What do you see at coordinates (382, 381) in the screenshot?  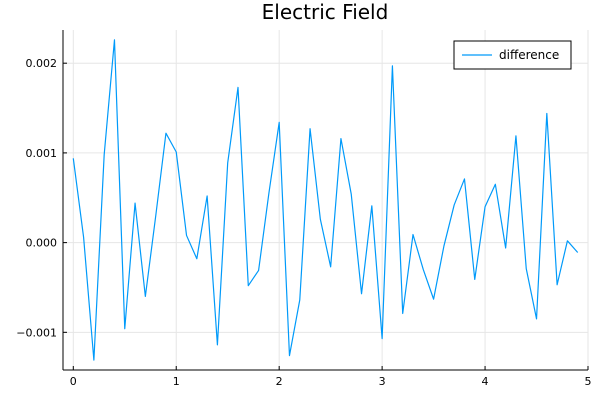 I see `x-tick-label: 3` at bounding box center [382, 381].